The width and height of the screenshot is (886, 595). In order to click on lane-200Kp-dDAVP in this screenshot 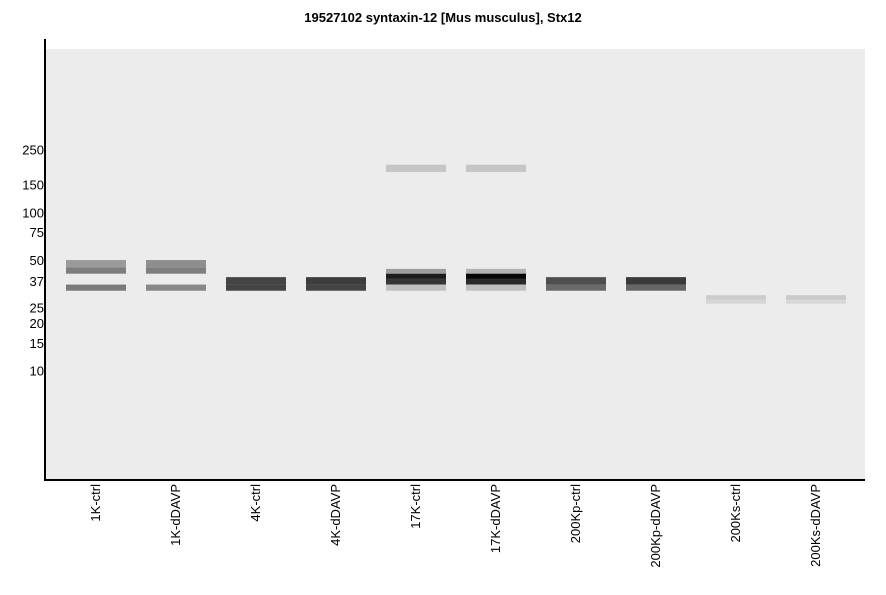, I will do `click(656, 284)`.